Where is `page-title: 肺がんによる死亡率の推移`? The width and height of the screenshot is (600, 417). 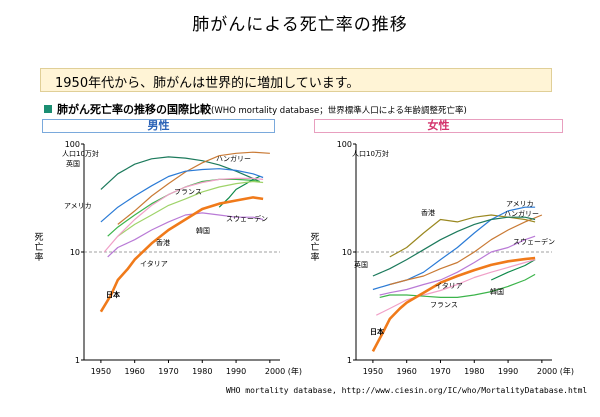 page-title: 肺がんによる死亡率の推移 is located at coordinates (300, 25).